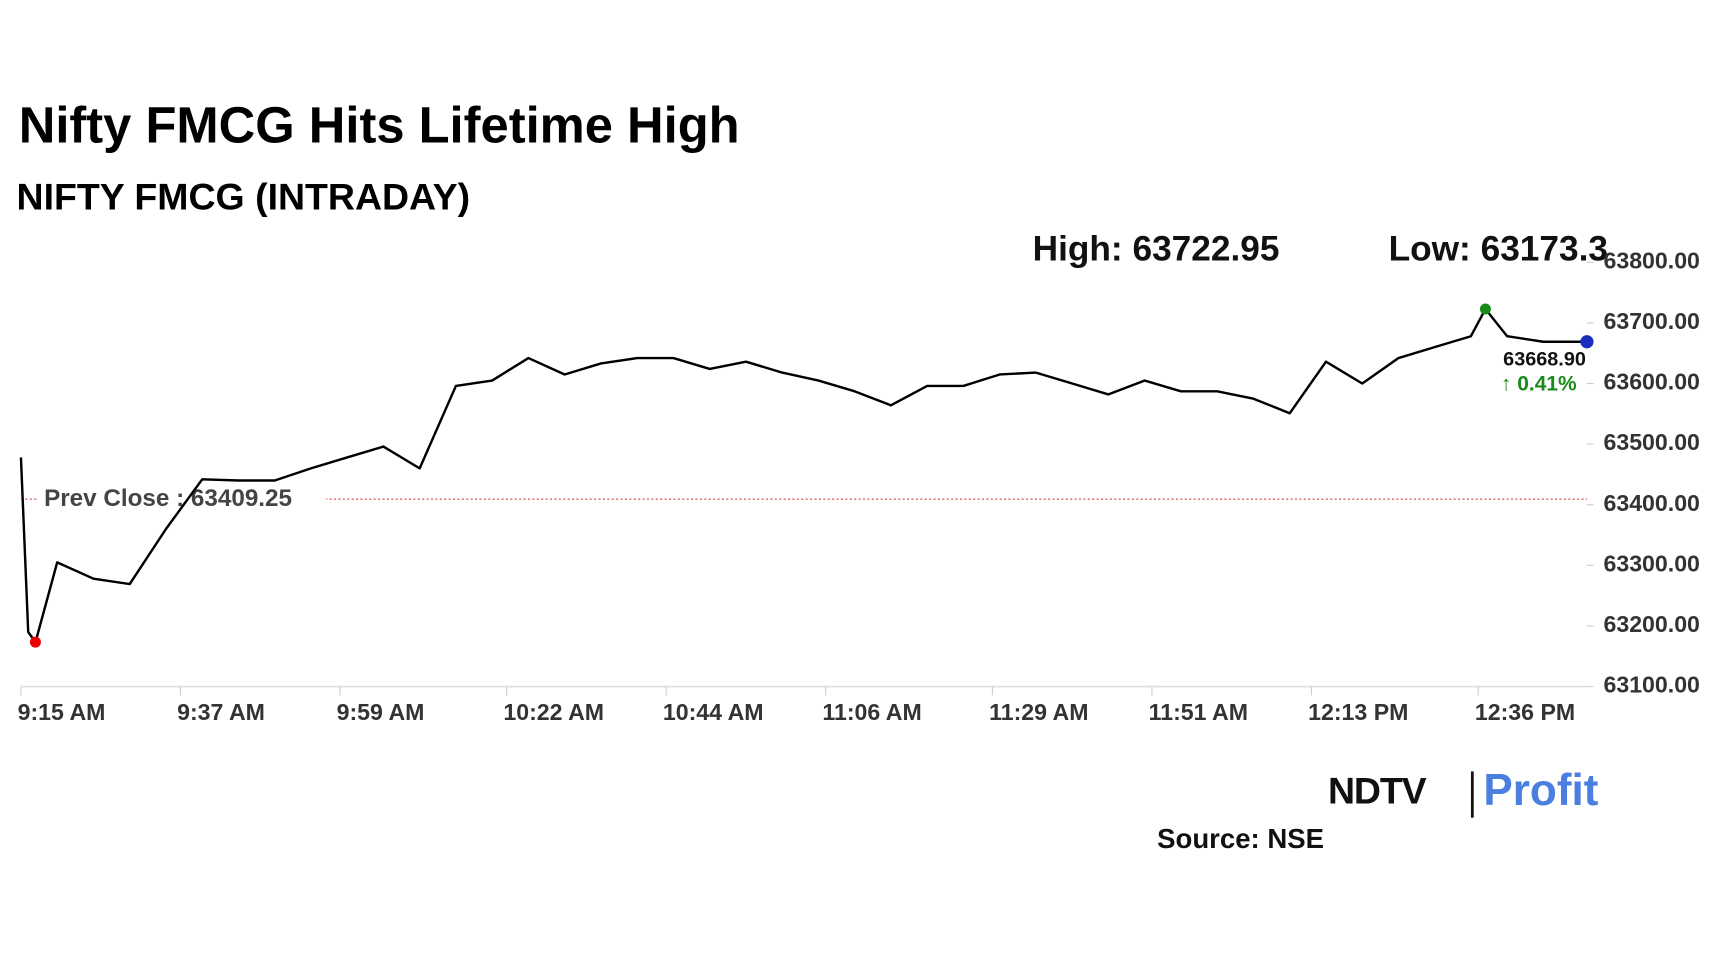  What do you see at coordinates (1377, 790) in the screenshot?
I see `brand-name: NDTV` at bounding box center [1377, 790].